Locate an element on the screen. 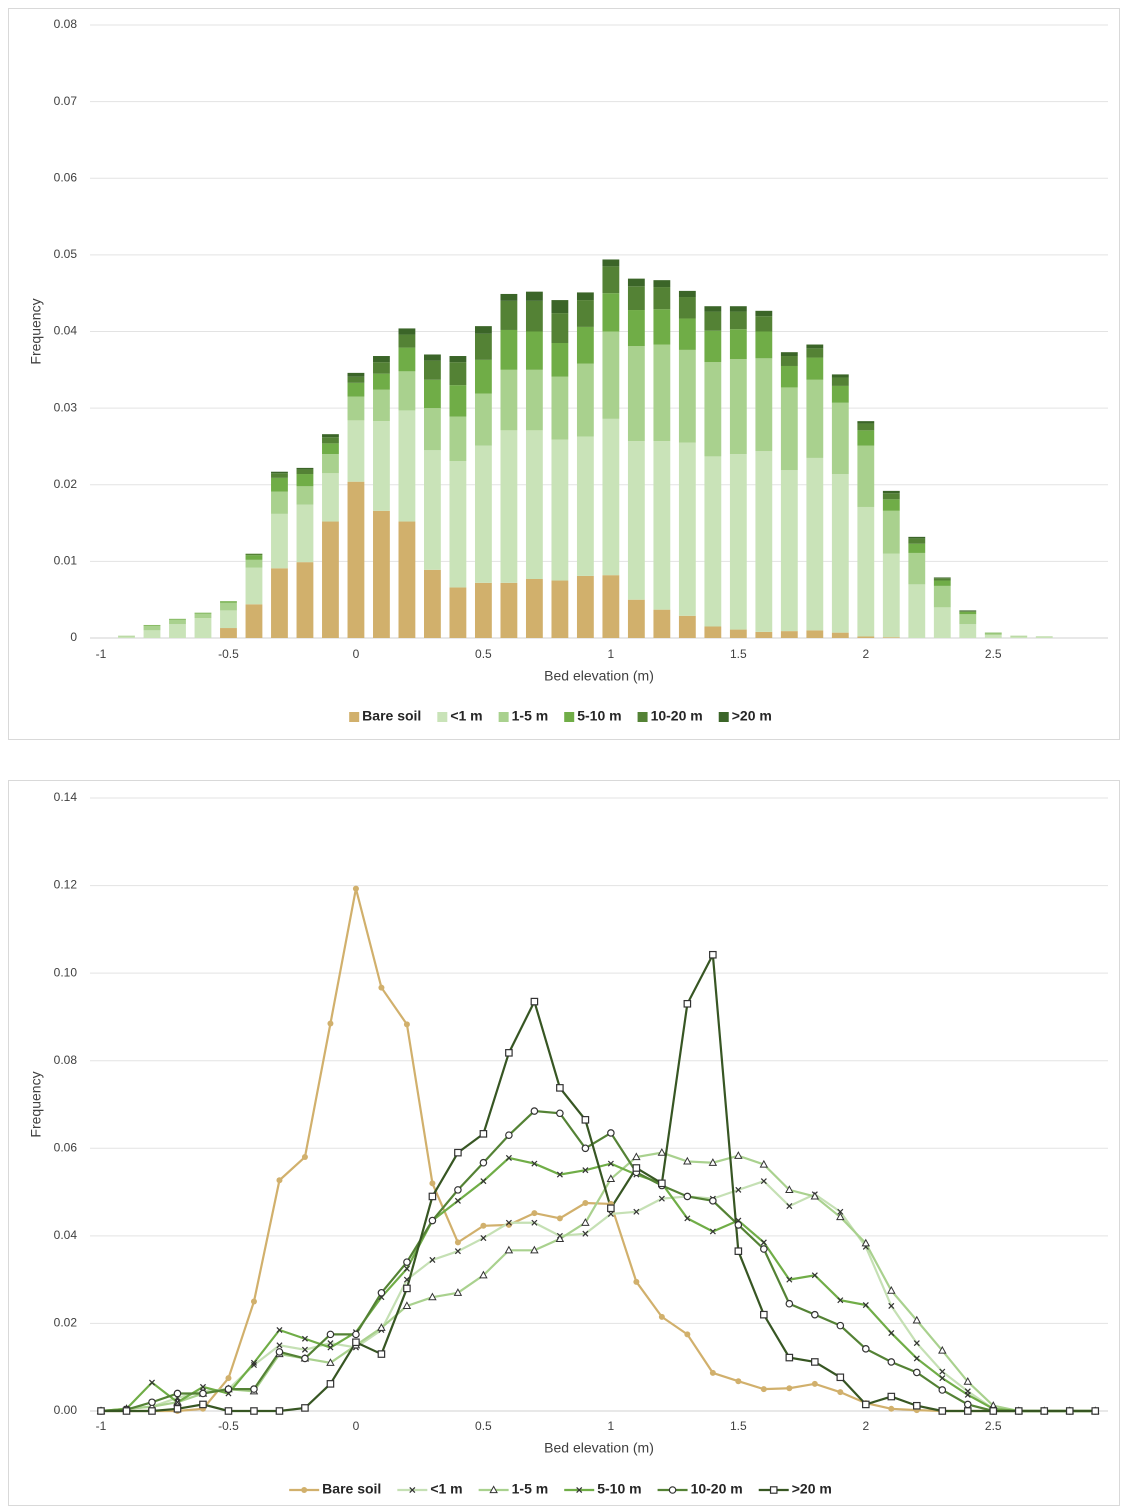 The width and height of the screenshot is (1121, 1508). x-tick-label: 2.5 is located at coordinates (993, 654).